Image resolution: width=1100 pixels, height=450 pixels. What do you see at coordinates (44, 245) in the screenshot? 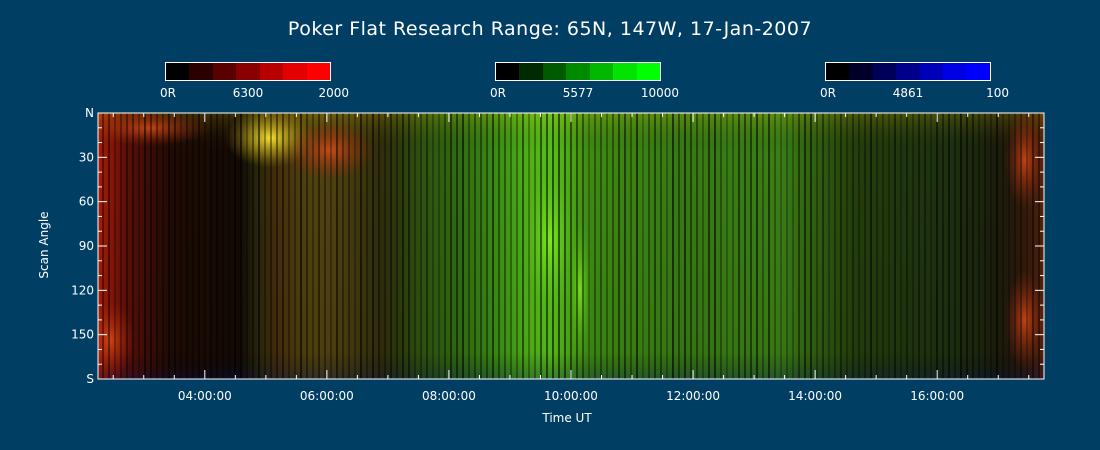
I see `y-axis-label: Scan Angle` at bounding box center [44, 245].